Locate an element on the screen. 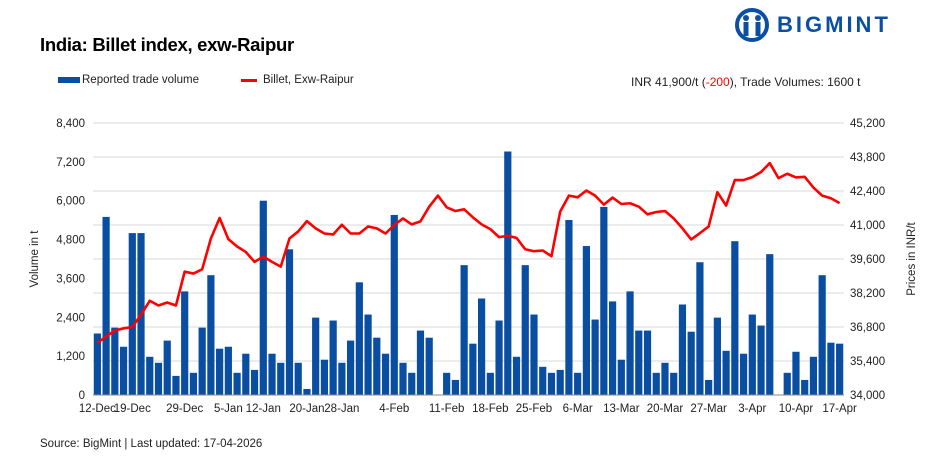 The width and height of the screenshot is (932, 465). legend: Reported trade volume Billet, Exw-Raipur is located at coordinates (206, 80).